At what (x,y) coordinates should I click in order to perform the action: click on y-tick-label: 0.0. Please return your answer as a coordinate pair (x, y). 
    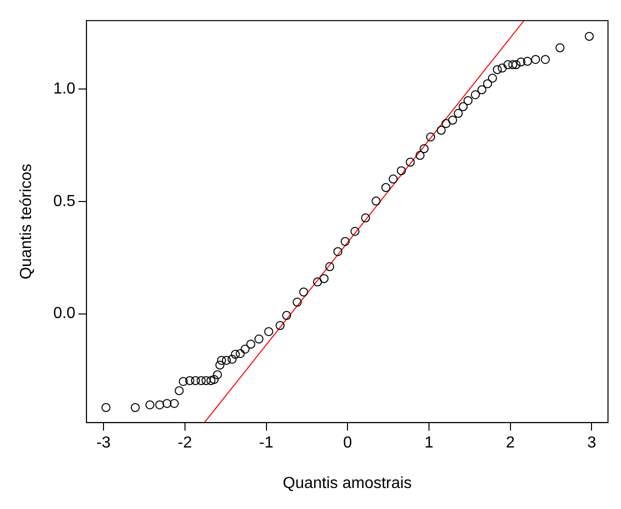
    Looking at the image, I should click on (64, 313).